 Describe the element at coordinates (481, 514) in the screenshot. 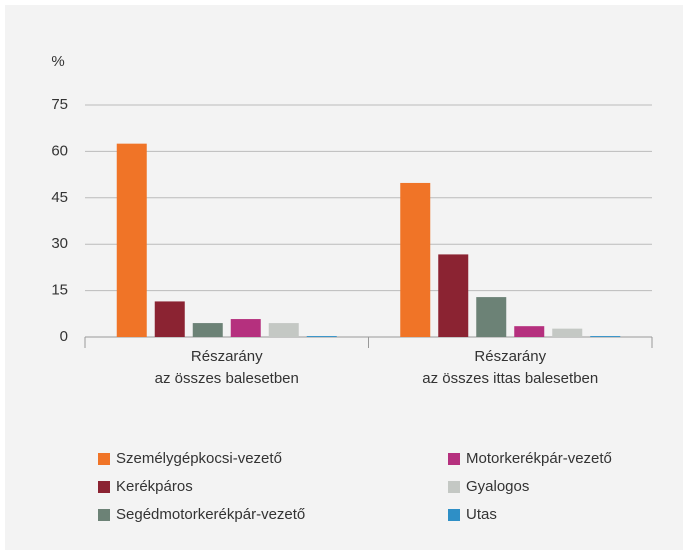

I see `legend-label: Utas` at that location.